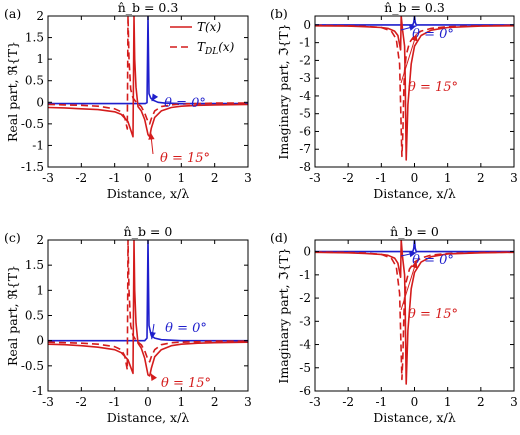  What do you see at coordinates (12, 13) in the screenshot?
I see `panel-tag: (a)` at bounding box center [12, 13].